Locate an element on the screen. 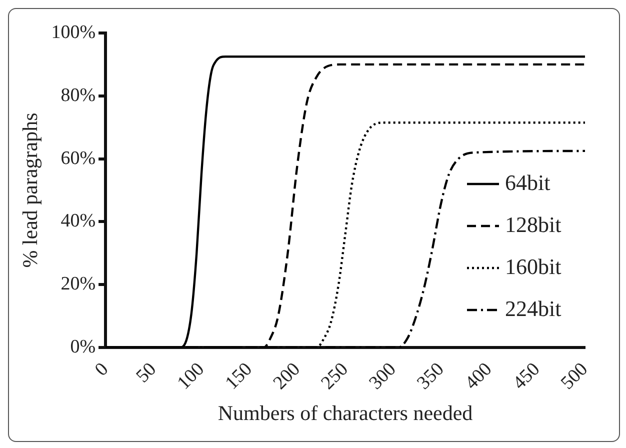 The width and height of the screenshot is (626, 448). x-tick-label: 400 is located at coordinates (478, 376).